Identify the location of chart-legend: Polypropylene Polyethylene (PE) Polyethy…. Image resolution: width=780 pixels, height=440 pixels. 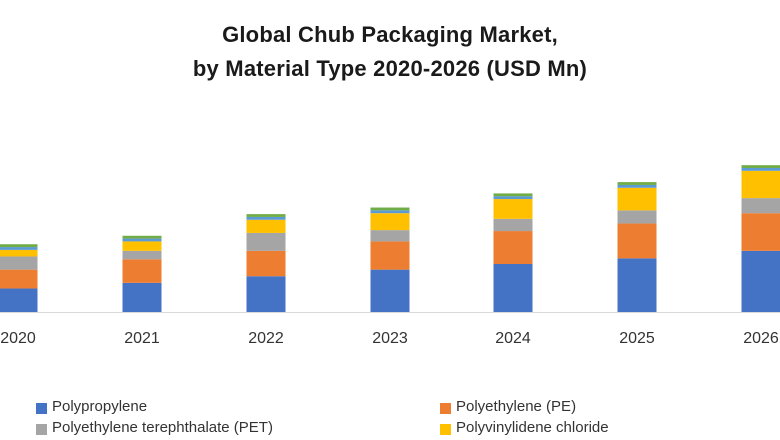
(390, 418).